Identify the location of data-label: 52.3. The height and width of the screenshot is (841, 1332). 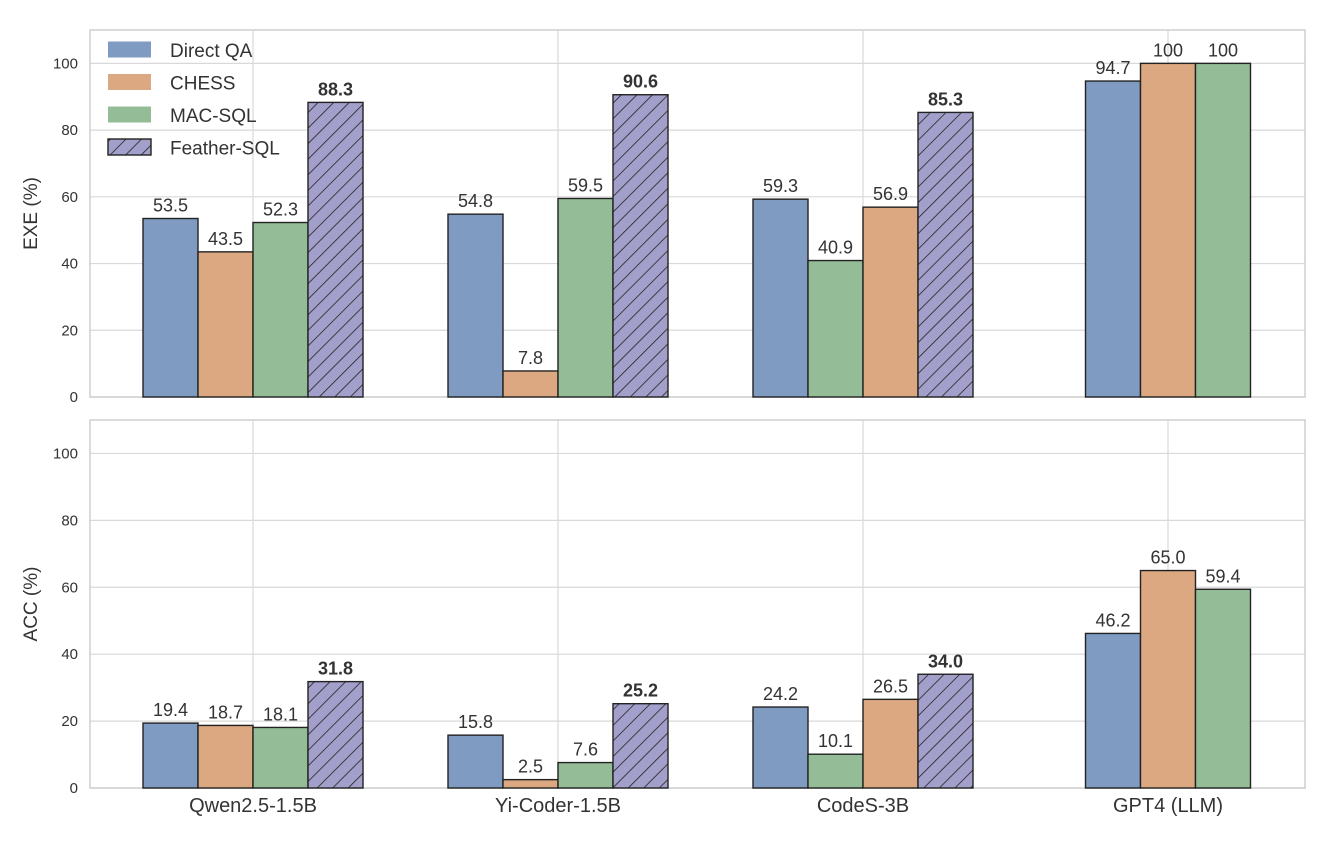
(280, 210).